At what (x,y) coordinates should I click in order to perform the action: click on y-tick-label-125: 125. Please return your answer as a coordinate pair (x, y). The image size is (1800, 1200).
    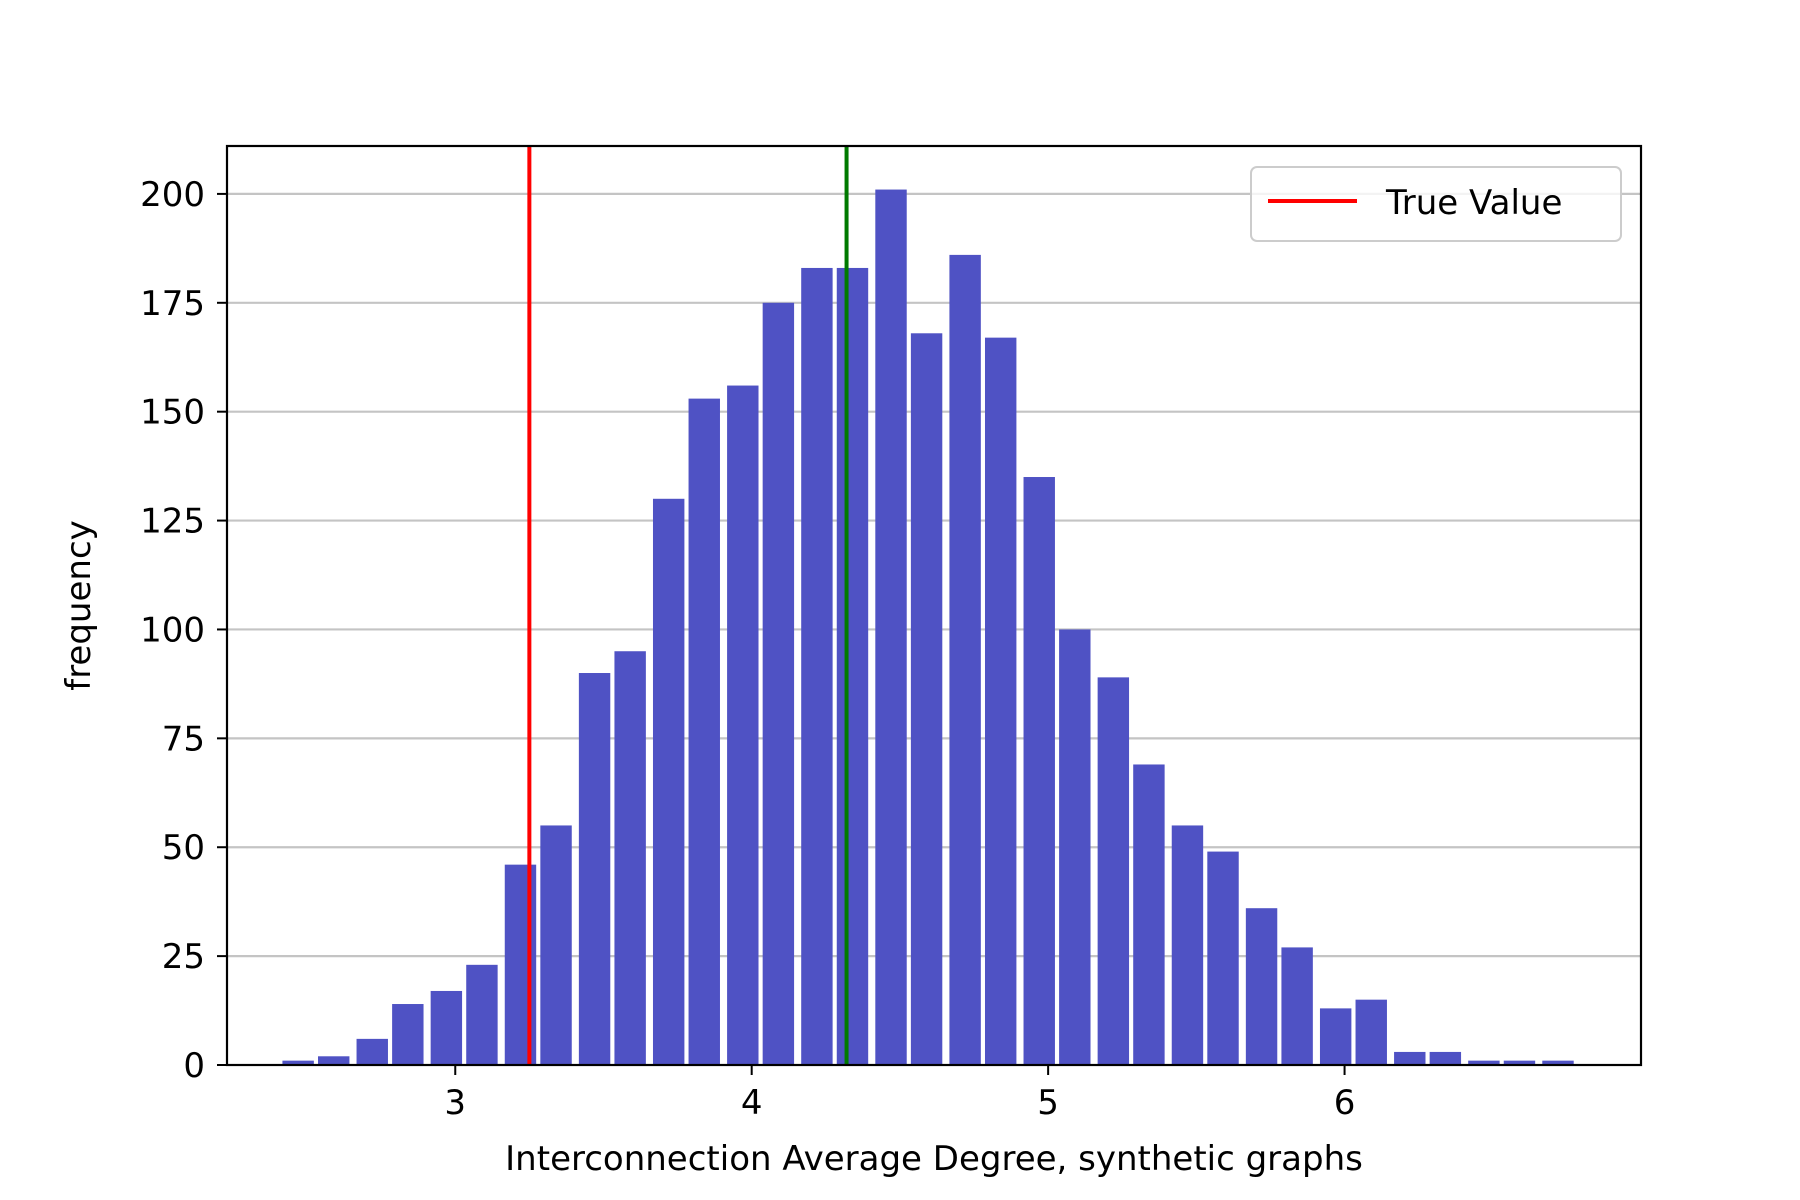
    Looking at the image, I should click on (172, 522).